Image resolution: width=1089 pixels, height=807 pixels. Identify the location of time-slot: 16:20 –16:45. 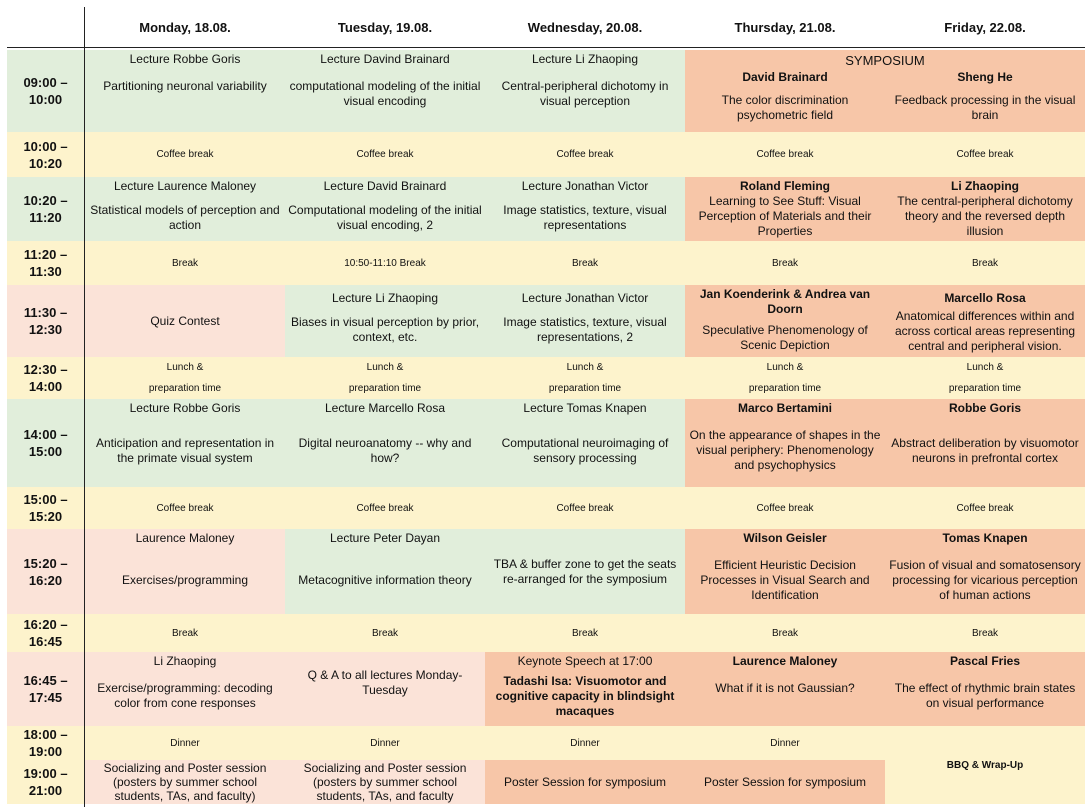
(45, 633).